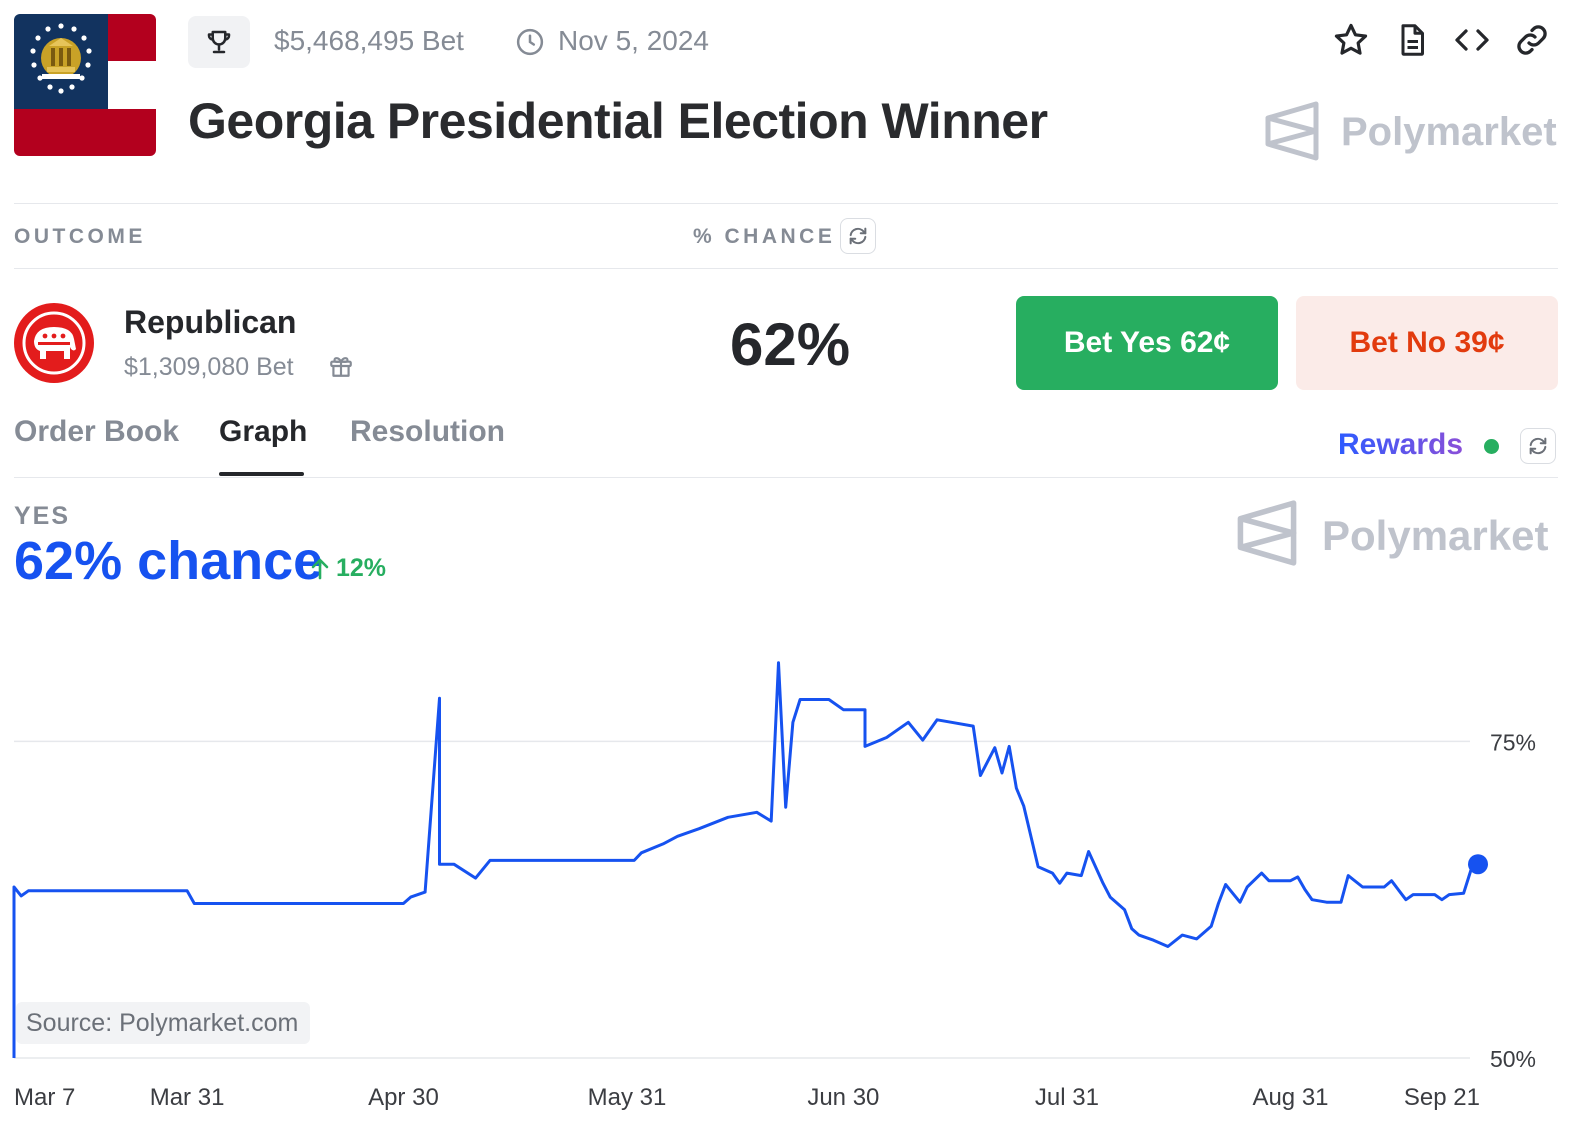  Describe the element at coordinates (1449, 132) in the screenshot. I see `brand-name: Polymarket` at that location.